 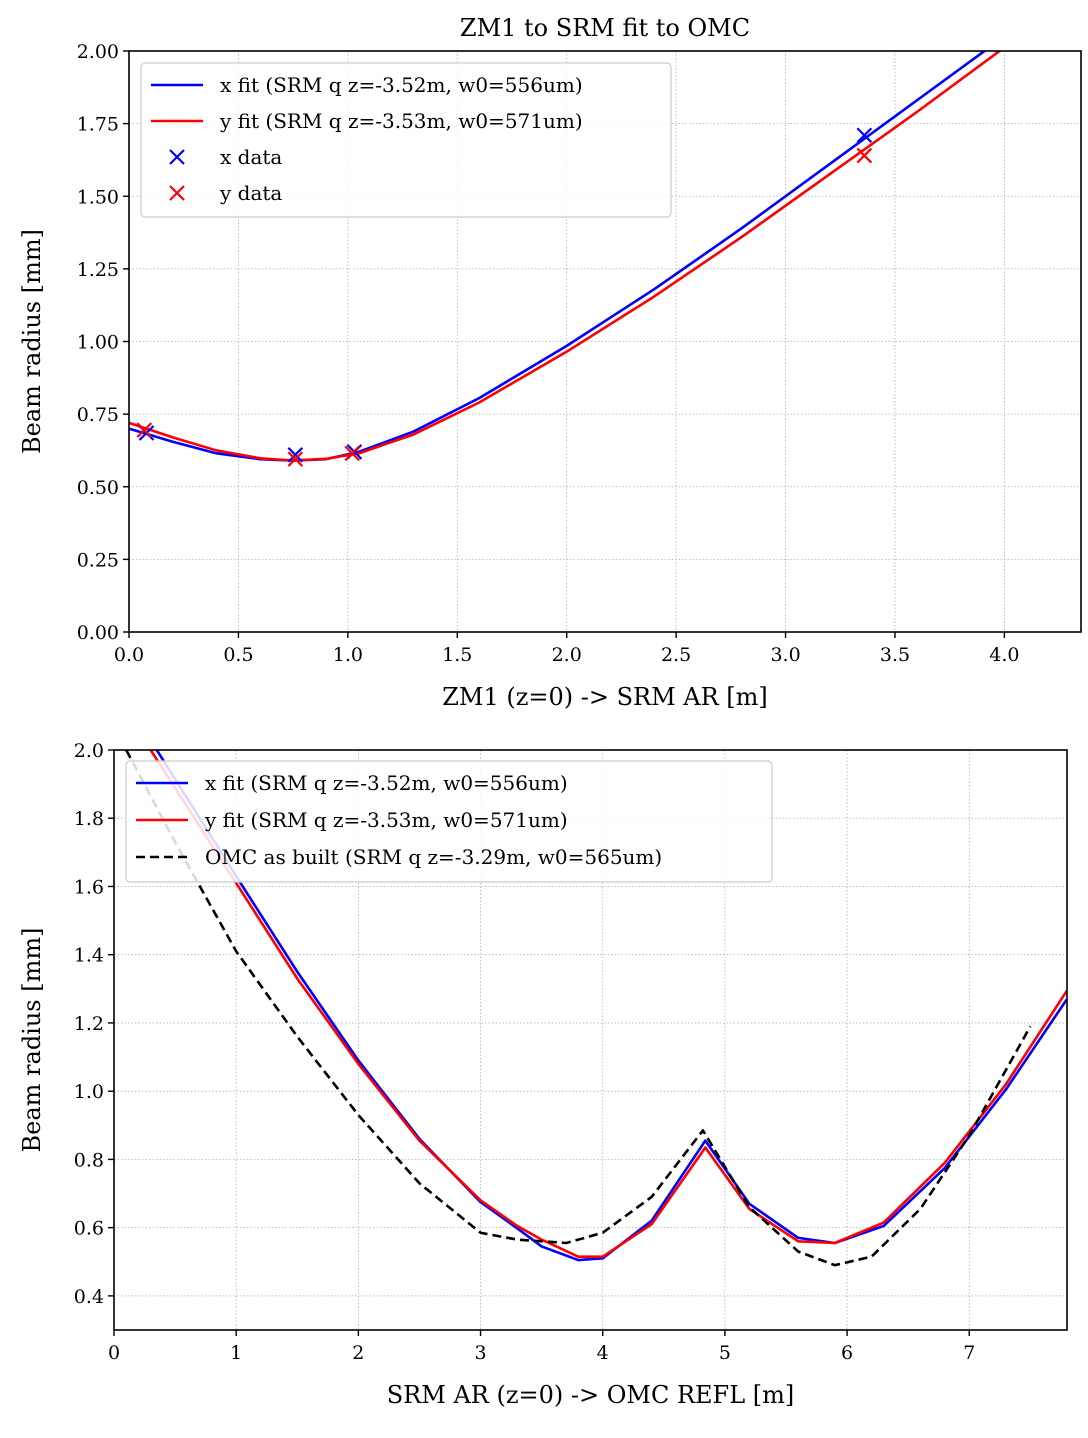 I want to click on legend-label: OMC as built (SRM q z=-3.29m, w0=565um), so click(x=433, y=857).